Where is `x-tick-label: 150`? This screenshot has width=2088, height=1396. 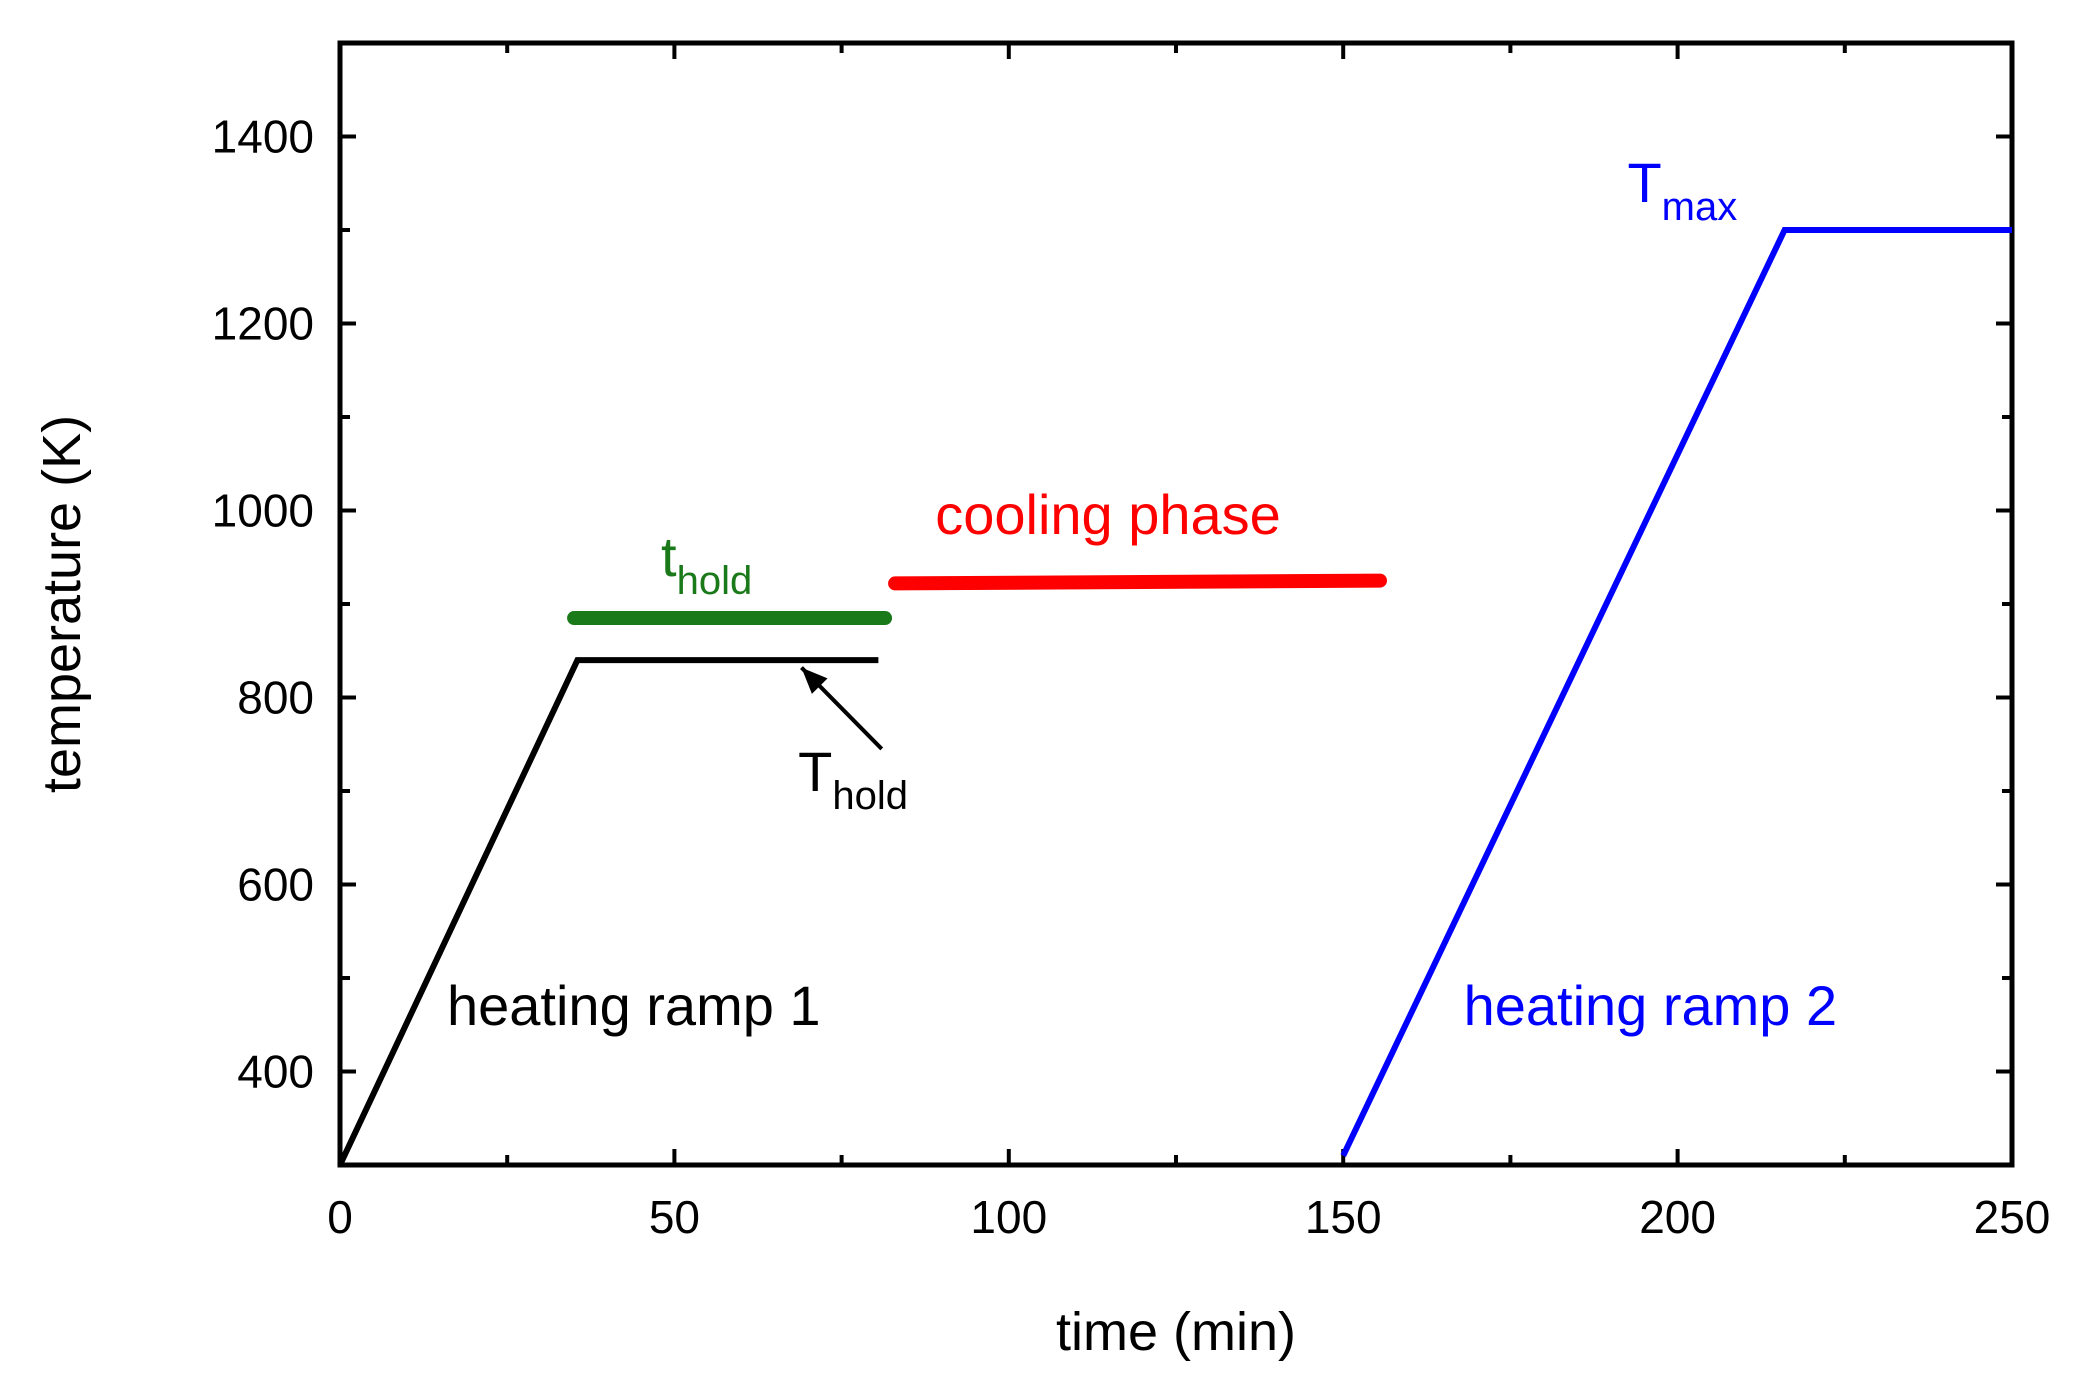
x-tick-label: 150 is located at coordinates (1343, 1217).